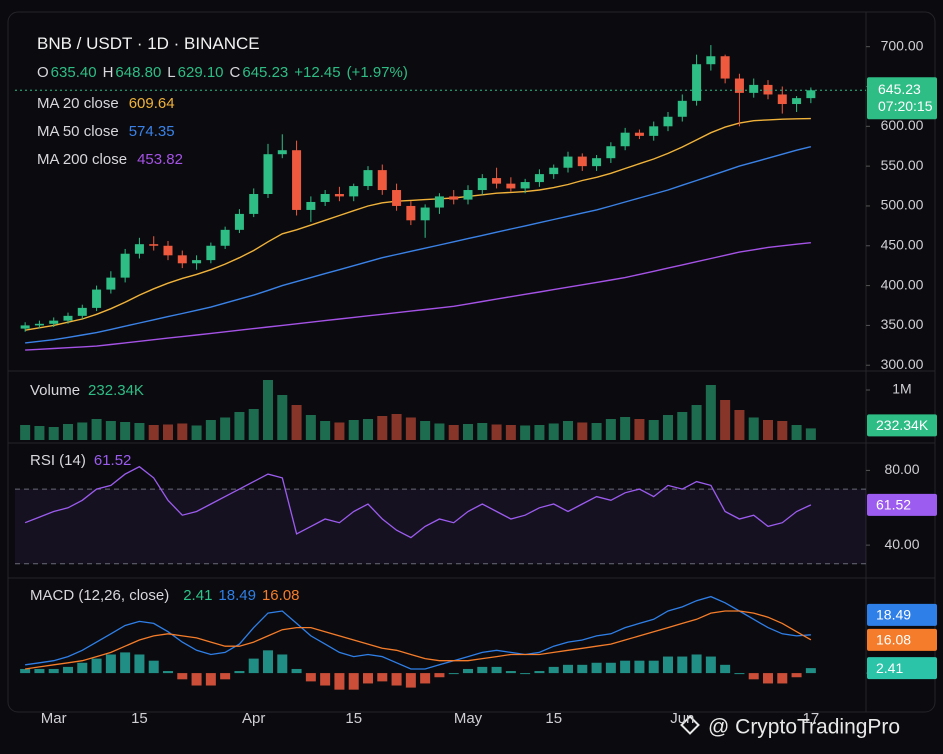 This screenshot has width=943, height=754. What do you see at coordinates (889, 668) in the screenshot?
I see `histogram-last-box-text: 2.41` at bounding box center [889, 668].